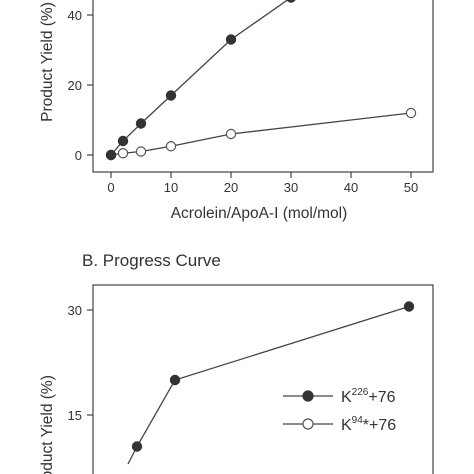 The width and height of the screenshot is (474, 474). I want to click on panel-a-x-axis: 0 10 20 30 40 50, so click(262, 183).